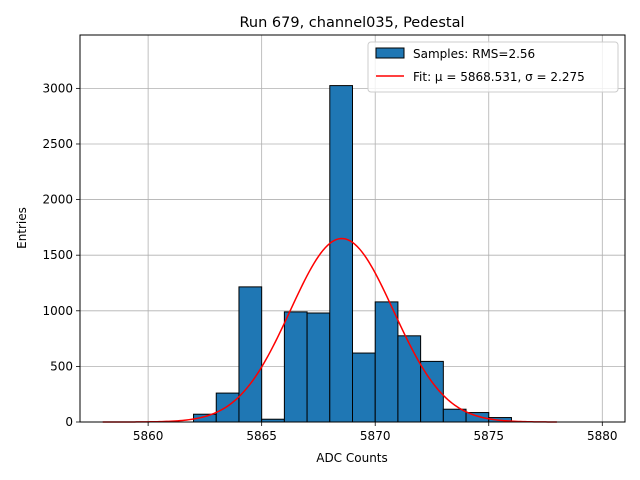  I want to click on chart-title: Run 679, channel035, Pedestal, so click(351, 23).